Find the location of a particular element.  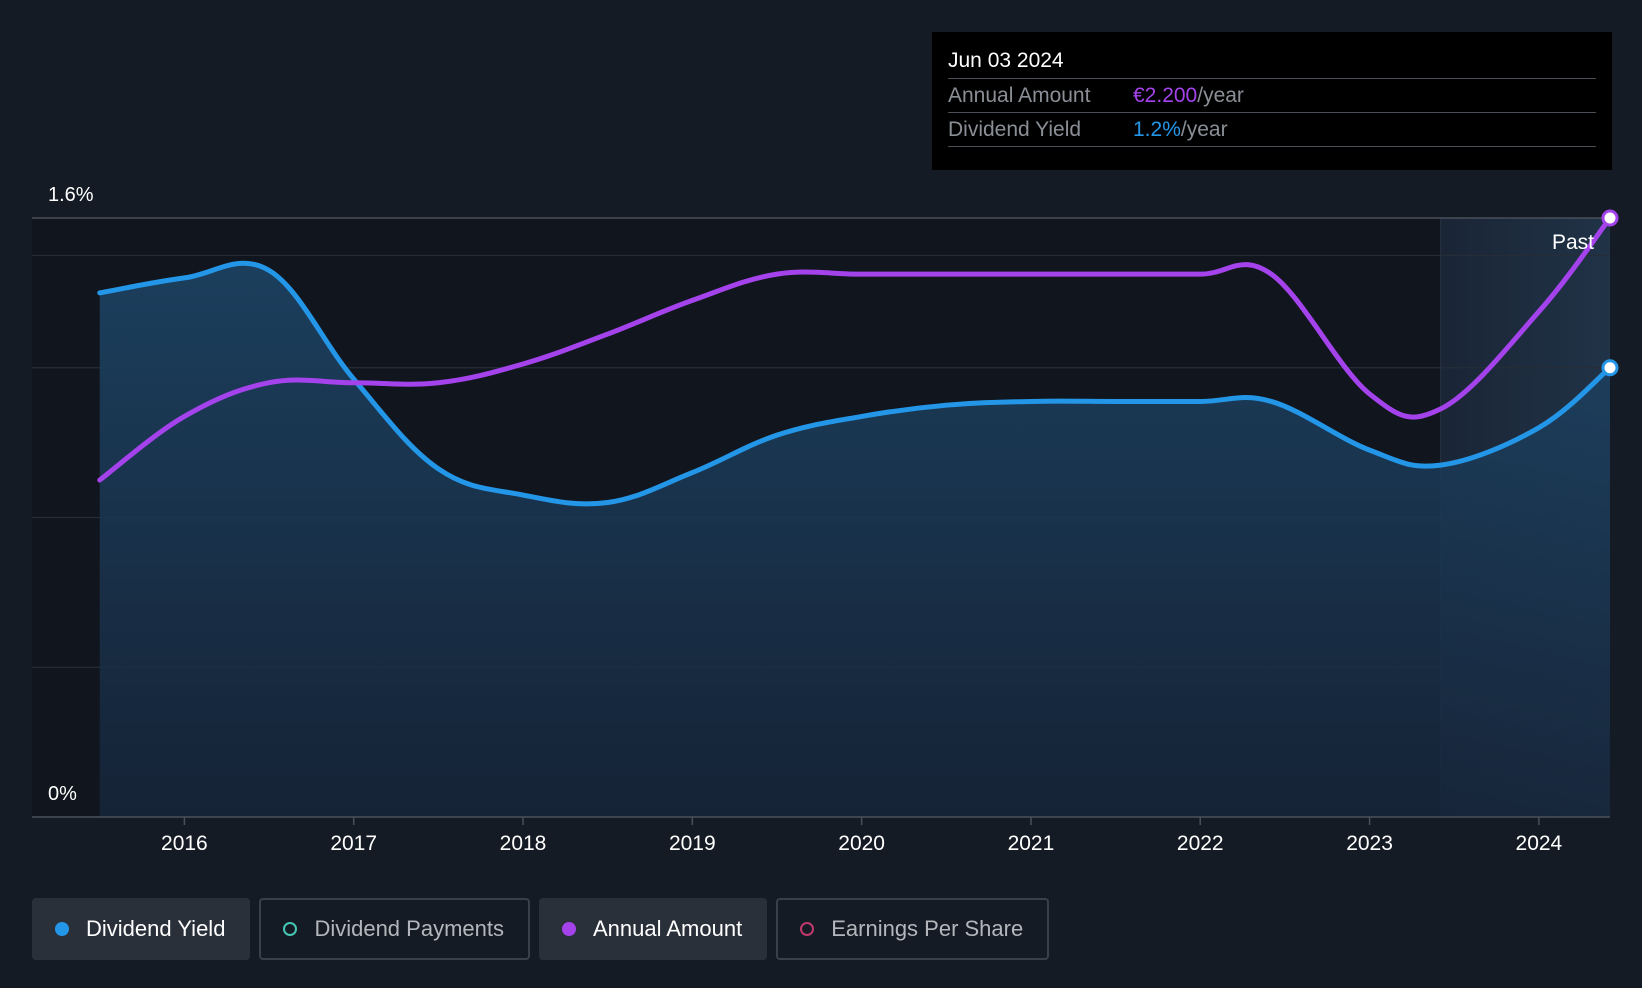

legend-label: Earnings Per Share is located at coordinates (927, 928).